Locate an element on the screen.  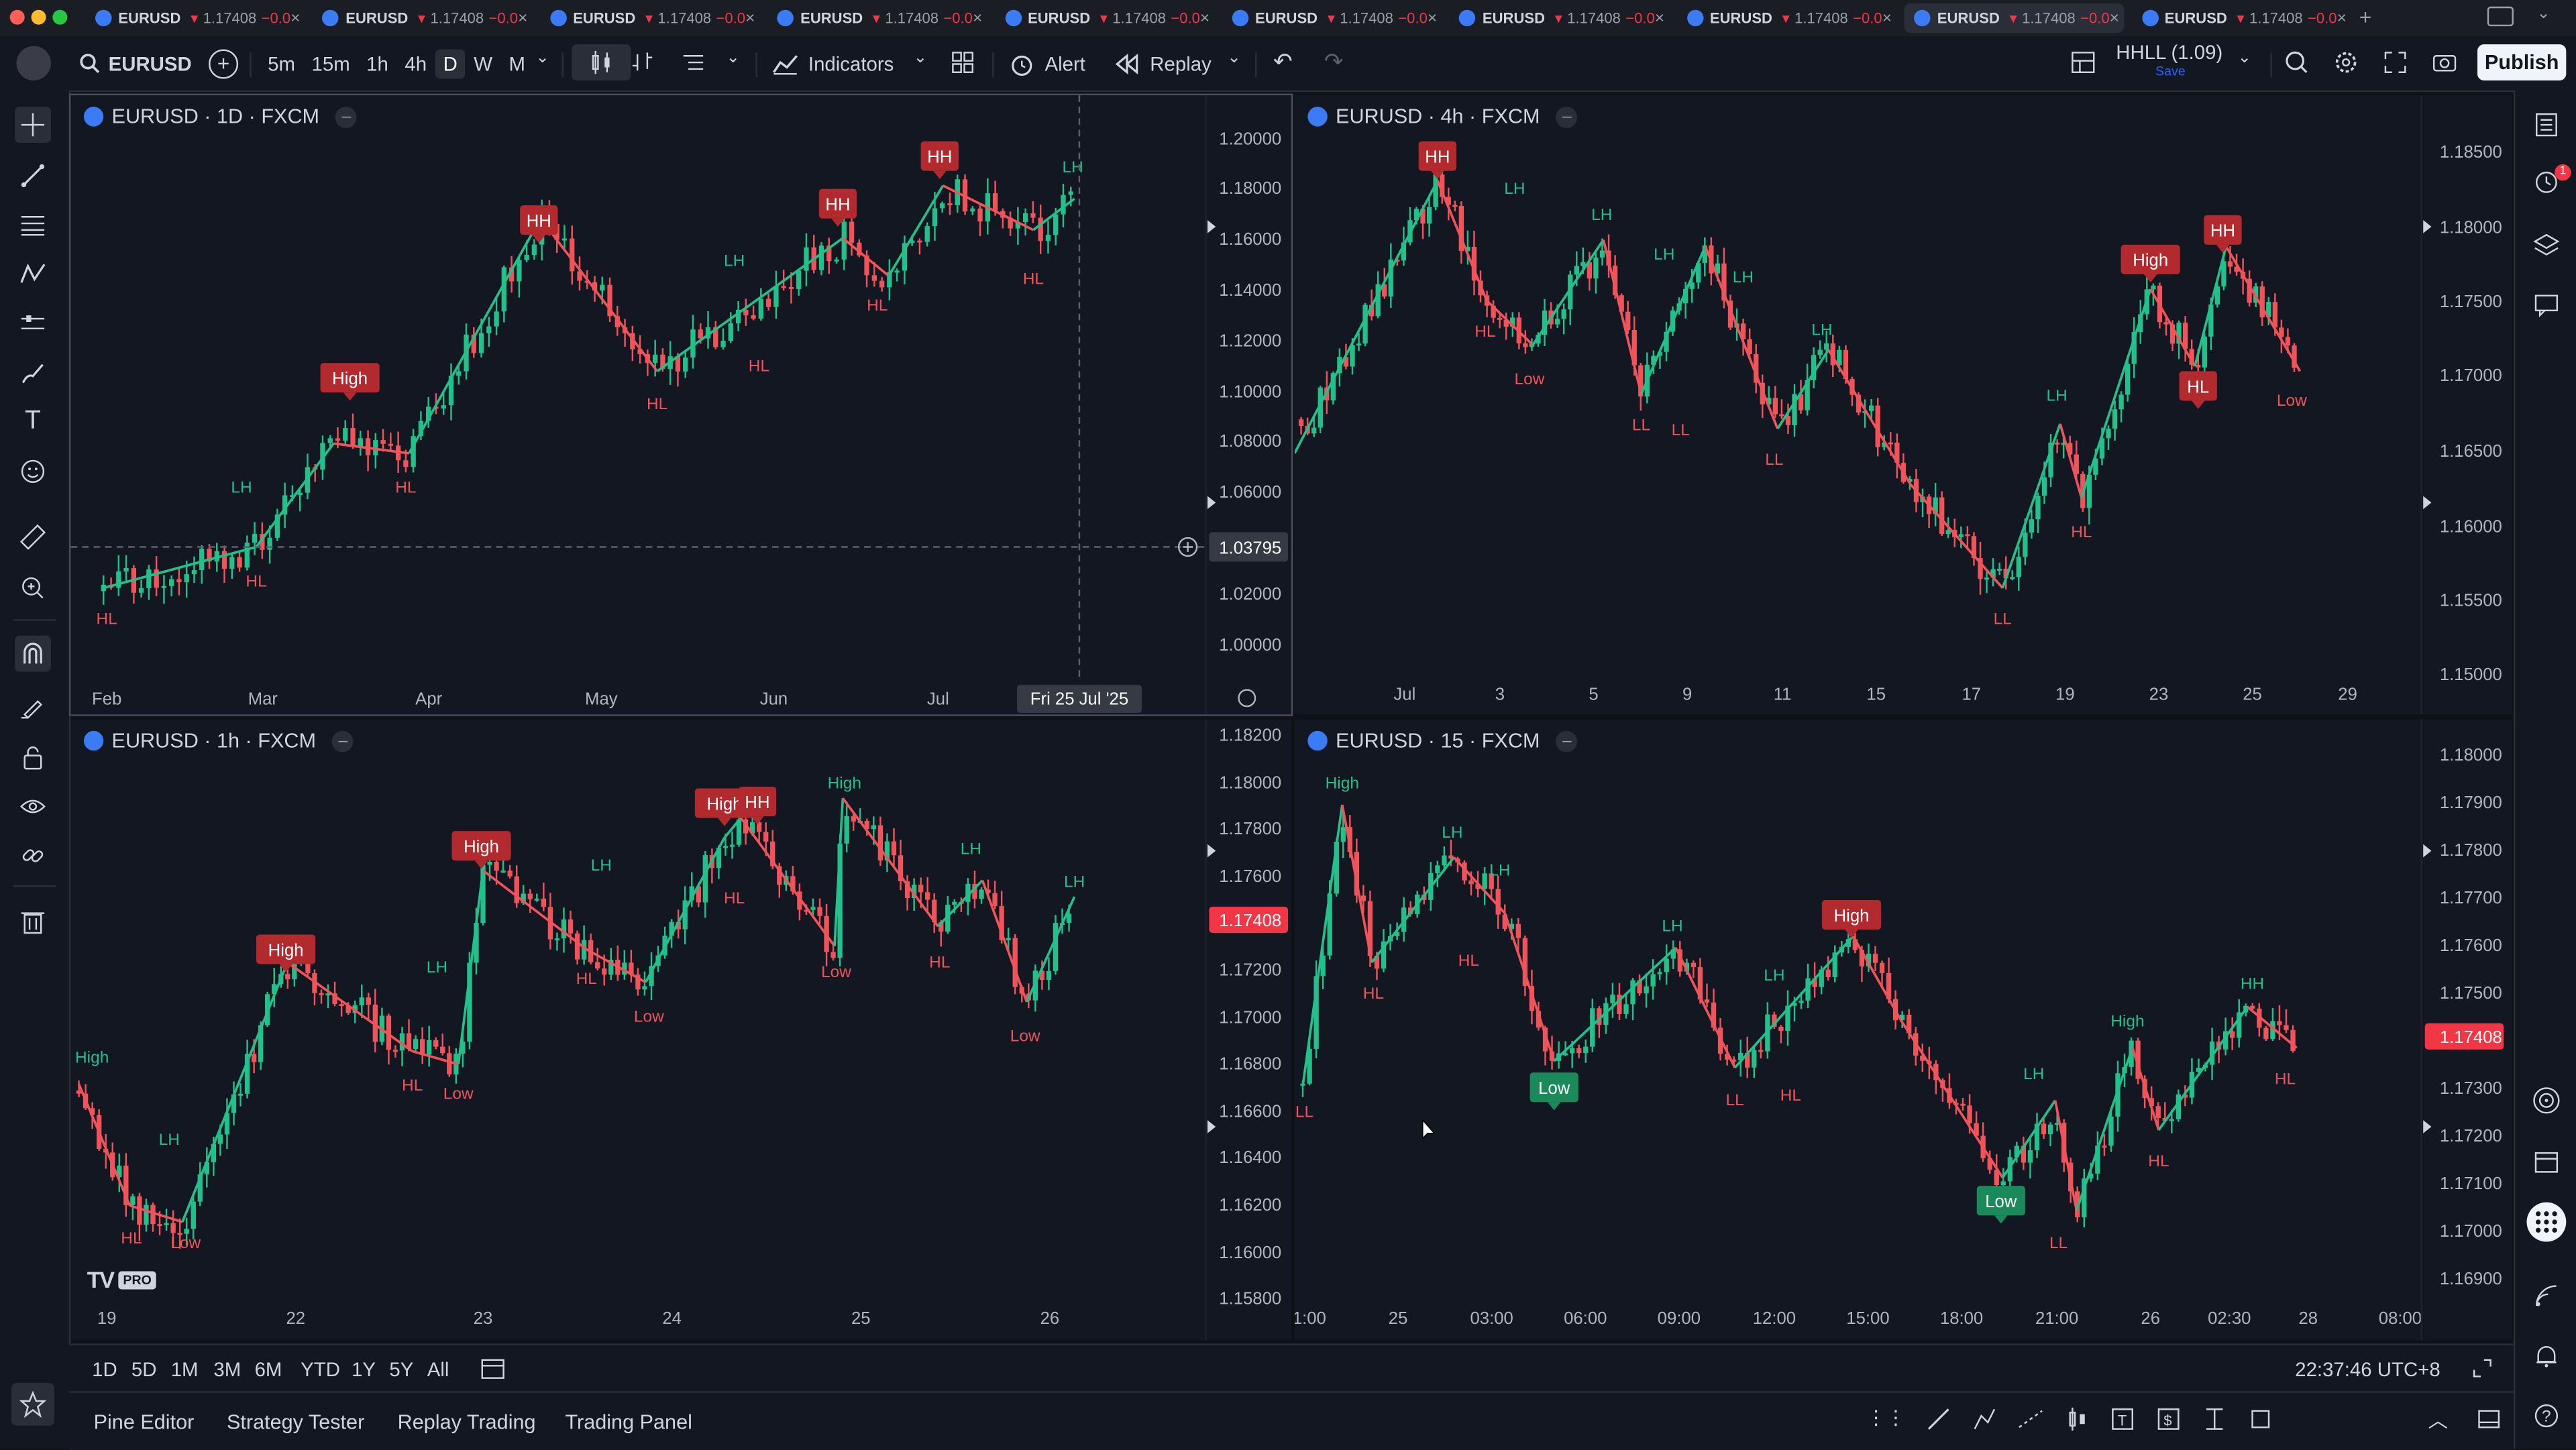
collapse-panel-icon: ︿ is located at coordinates (2438, 1421).